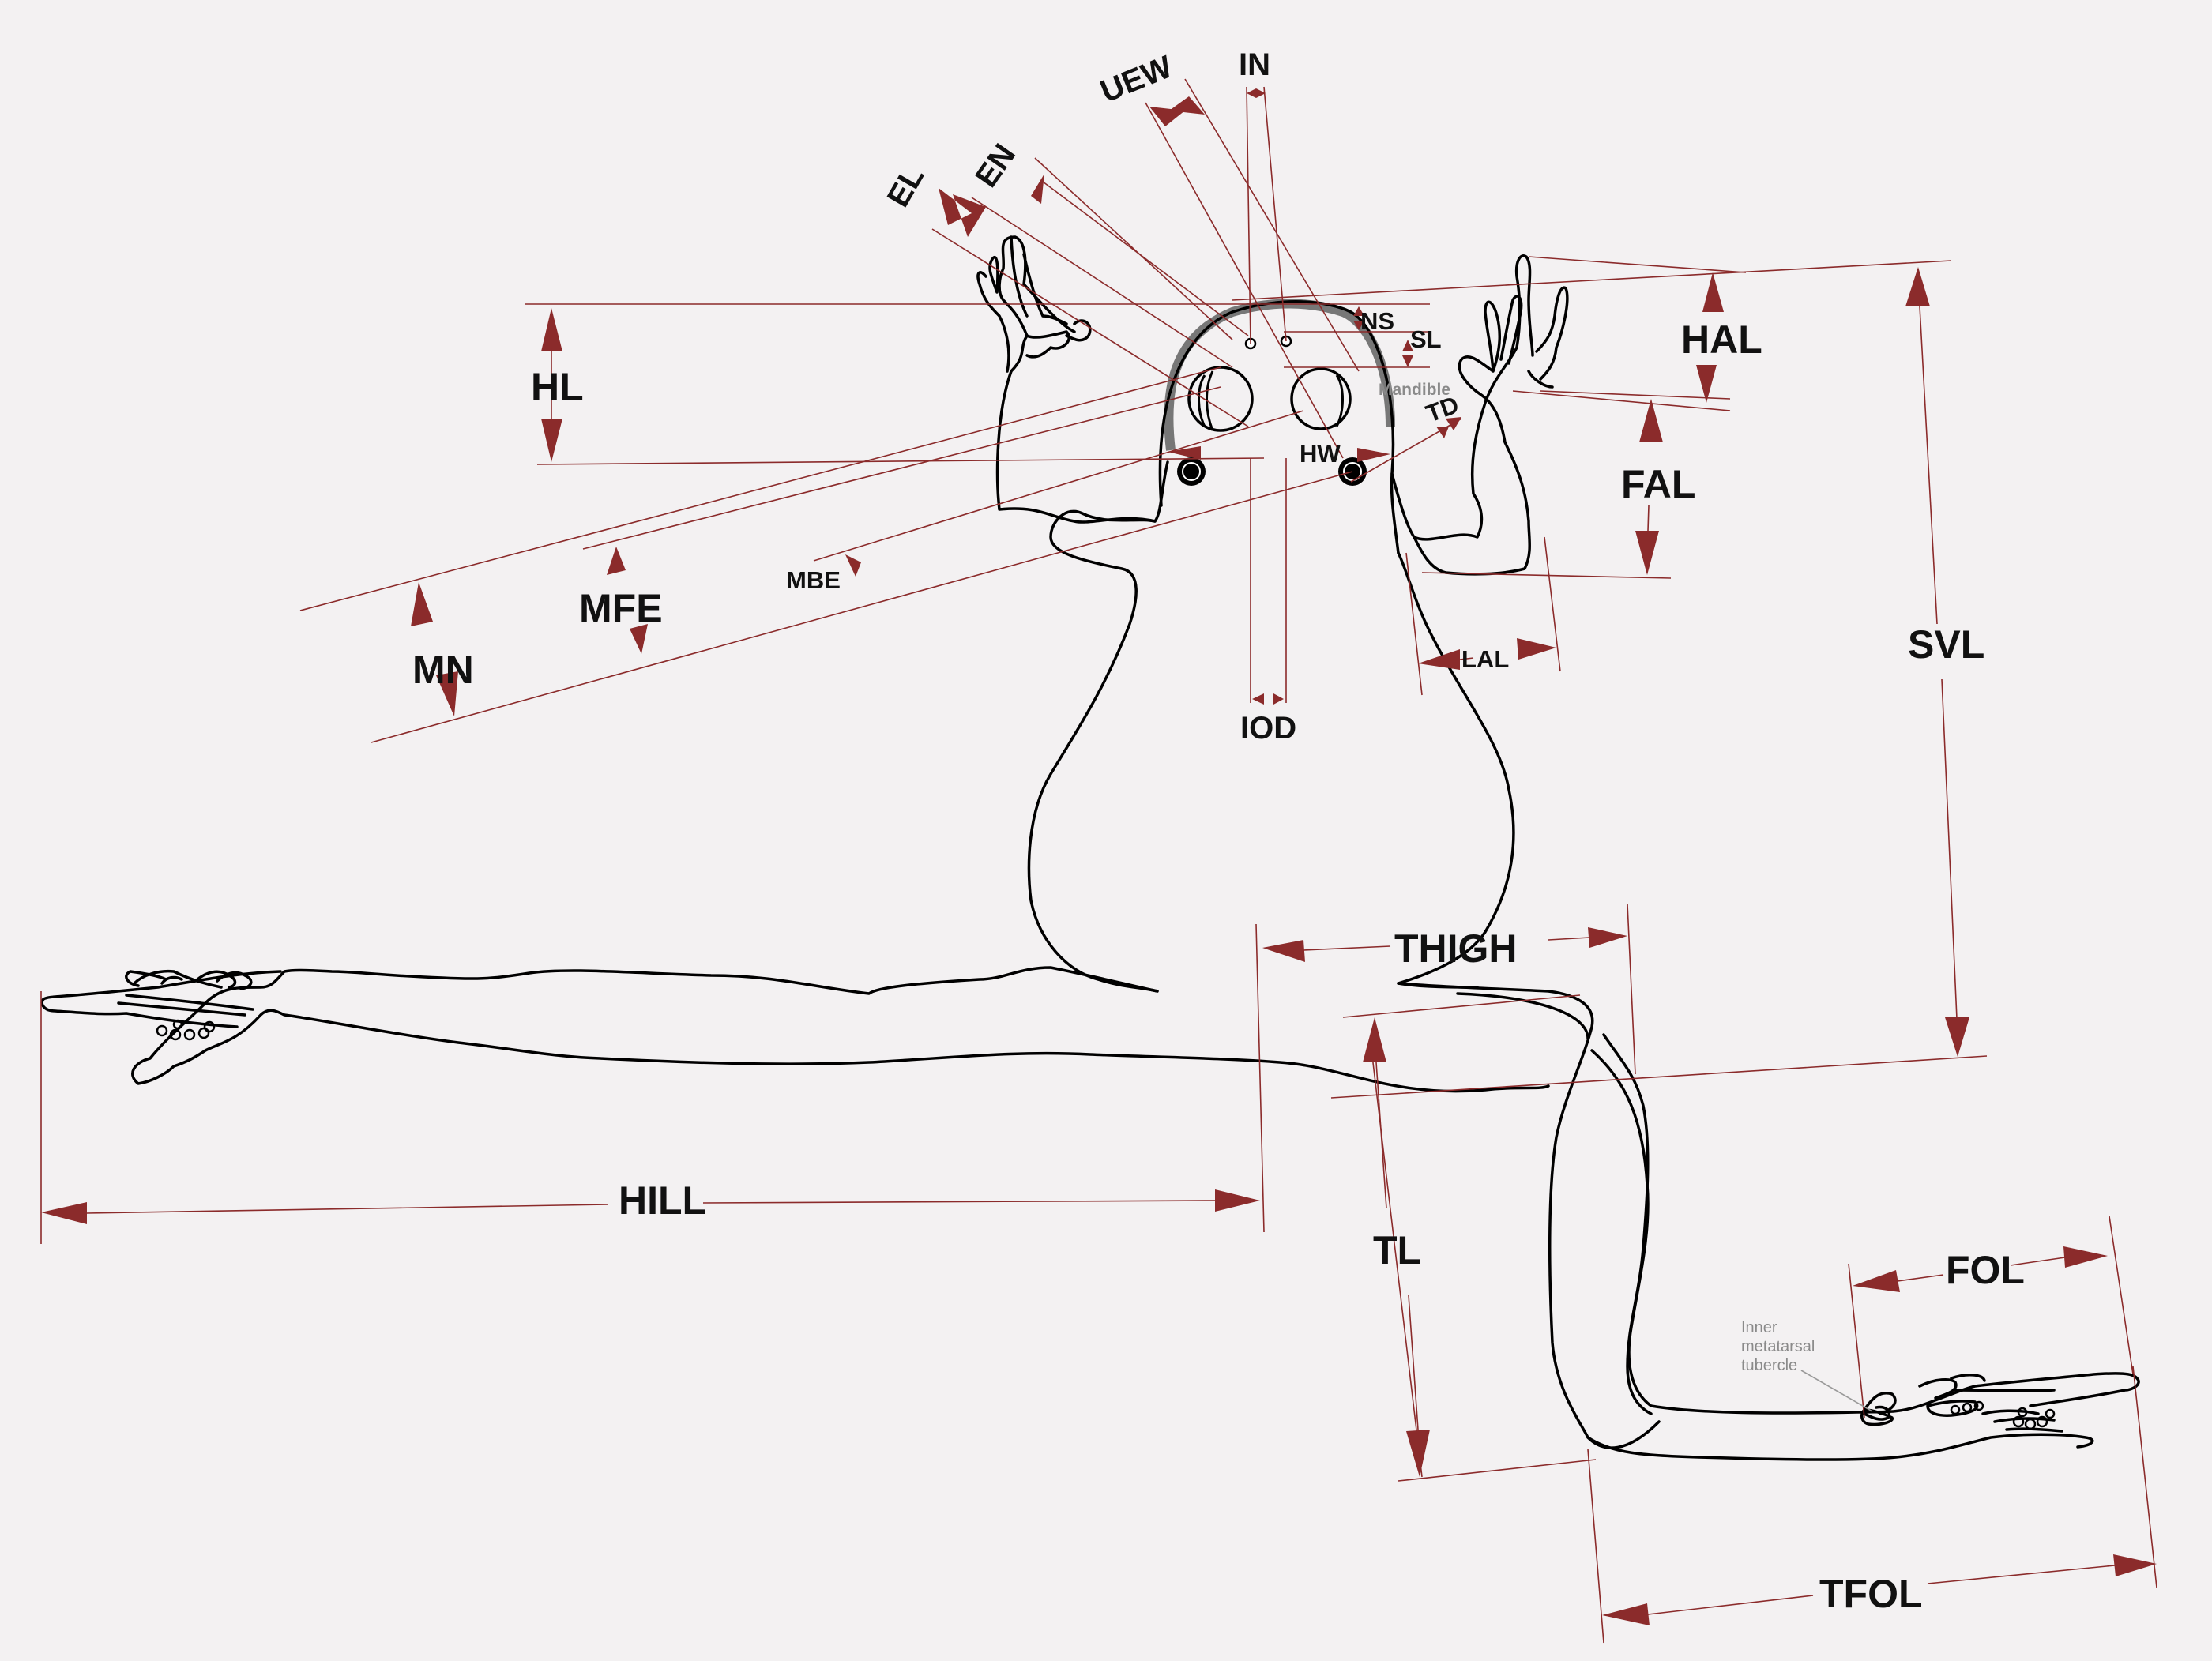 Image resolution: width=2212 pixels, height=1661 pixels. What do you see at coordinates (853, 565) in the screenshot?
I see `mbe-arrow` at bounding box center [853, 565].